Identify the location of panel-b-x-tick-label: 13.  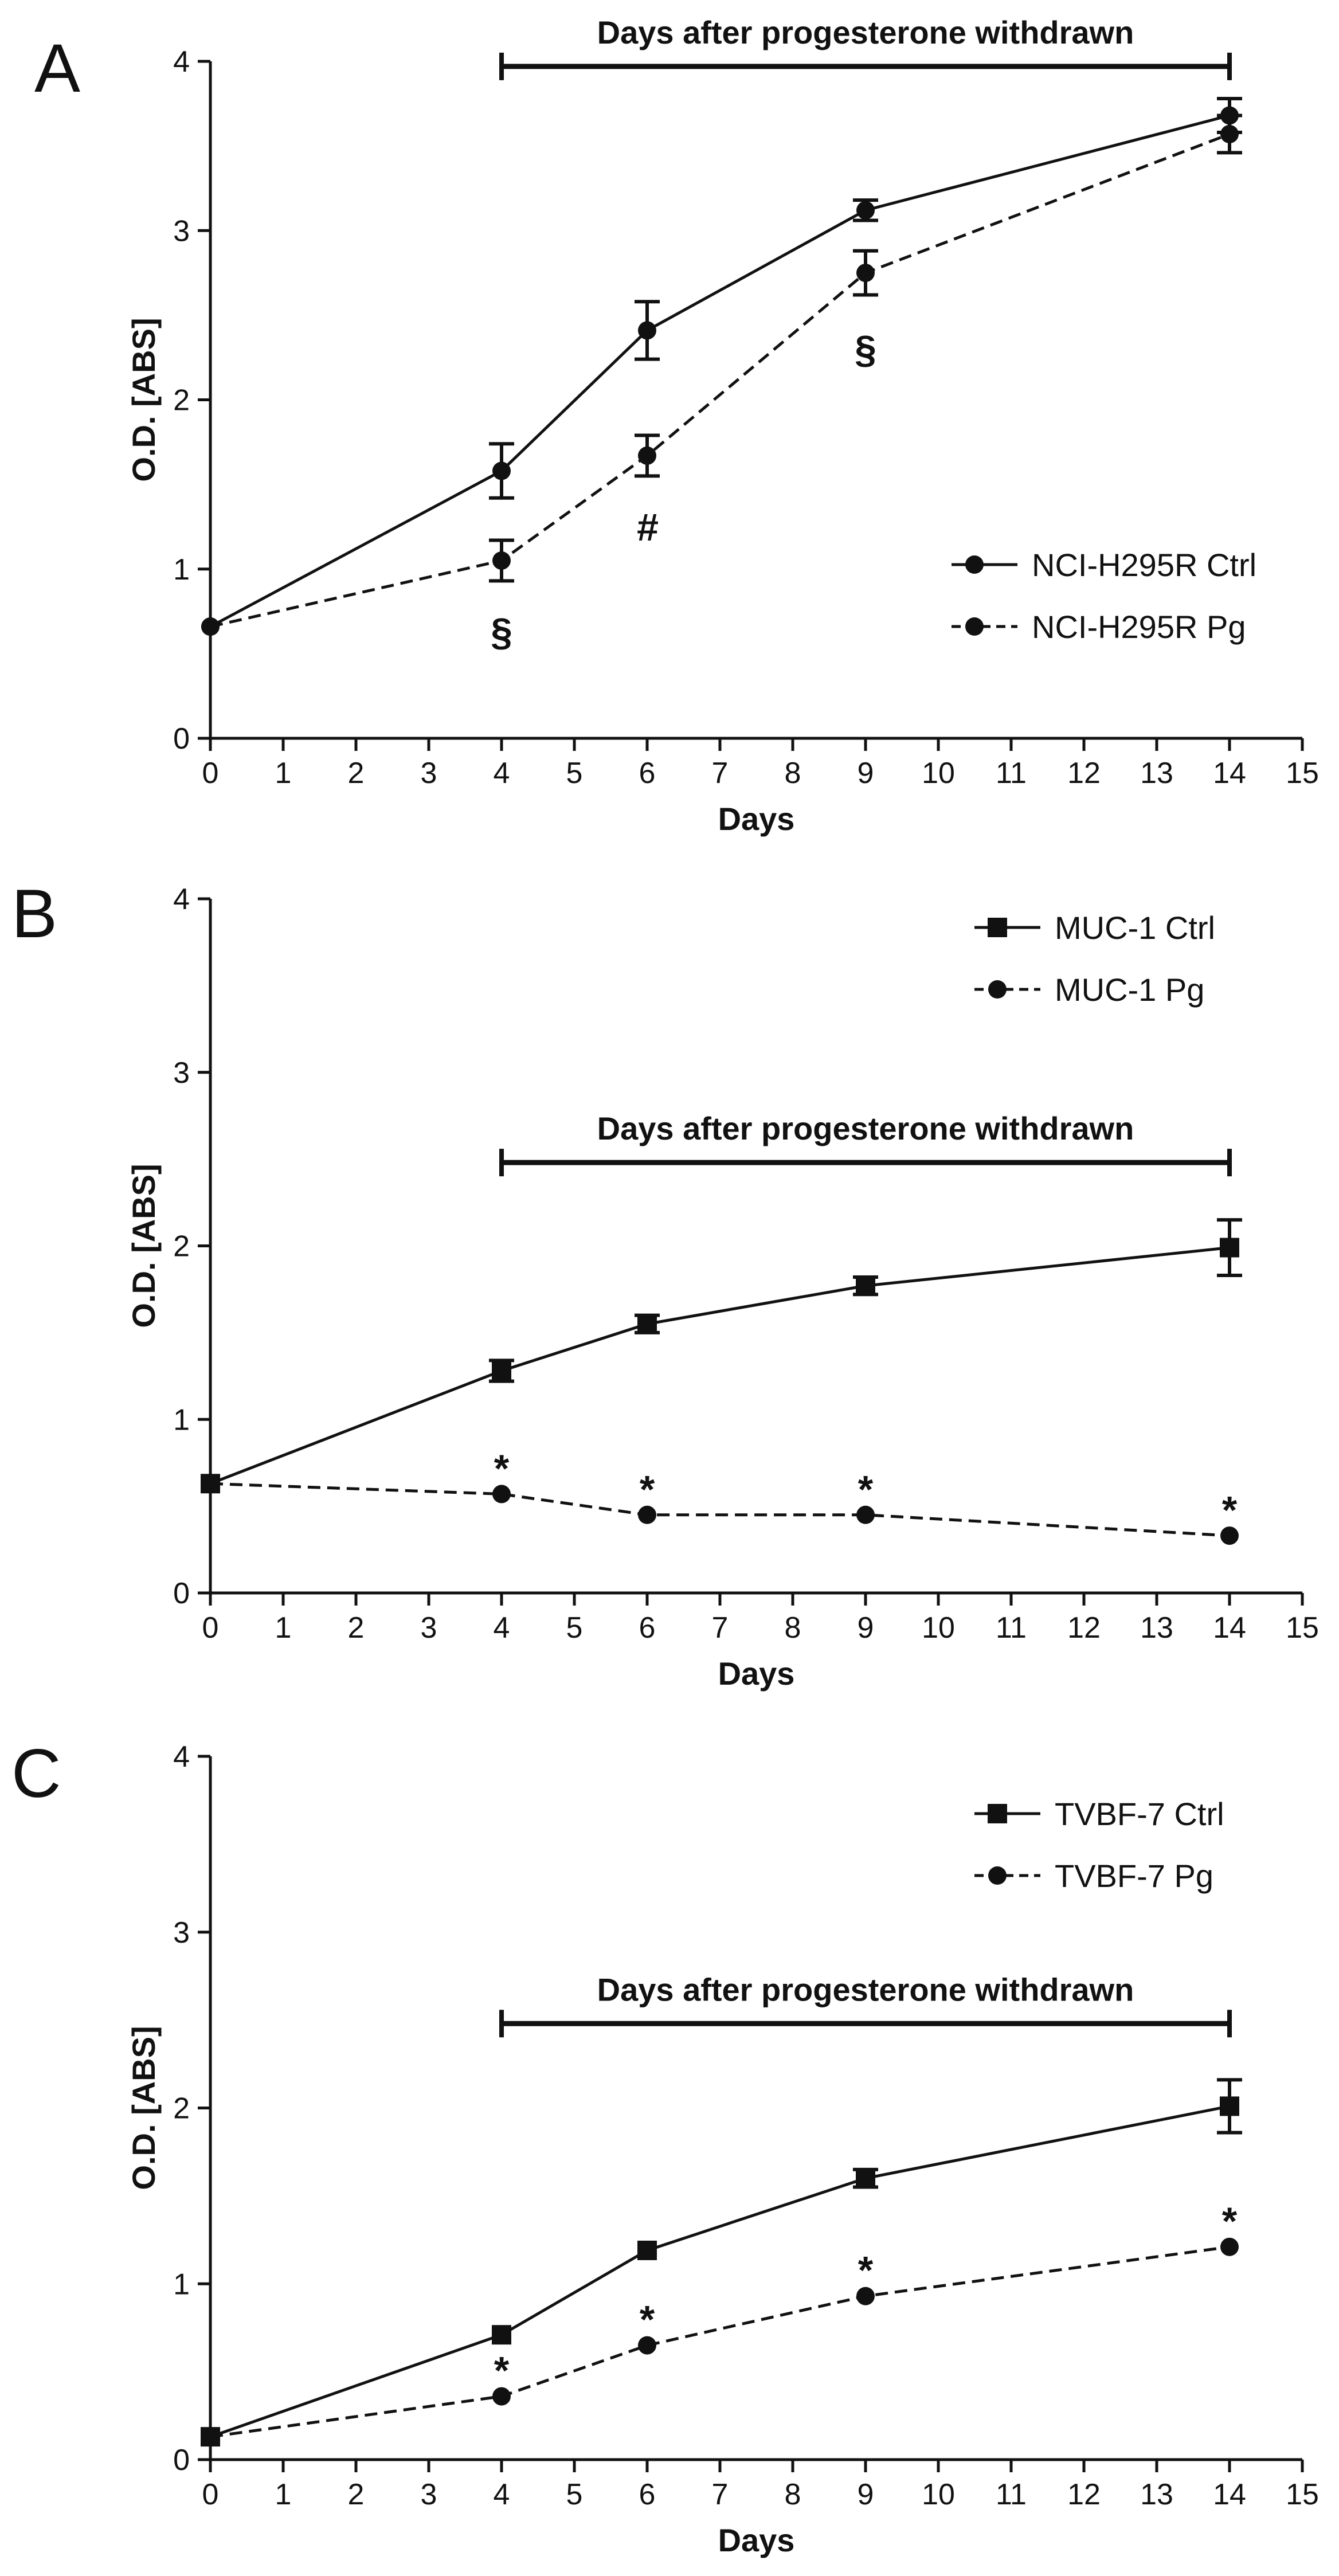
(1156, 1628).